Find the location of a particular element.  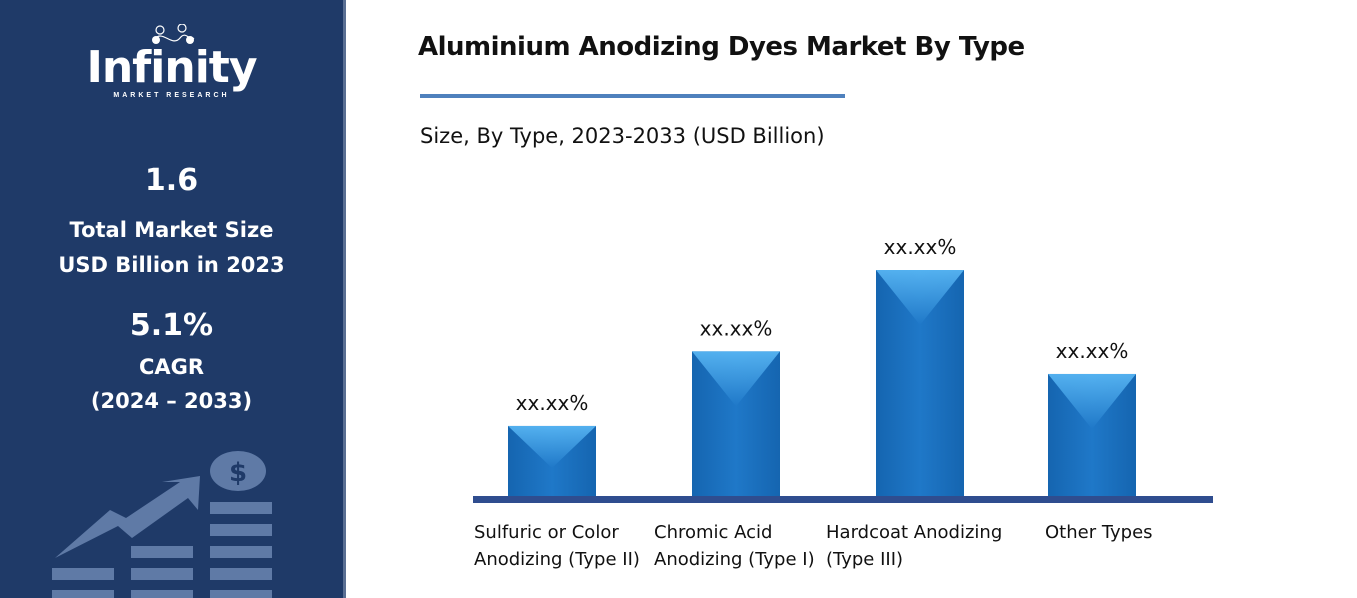

logo-infinity-icon is located at coordinates (172, 34).